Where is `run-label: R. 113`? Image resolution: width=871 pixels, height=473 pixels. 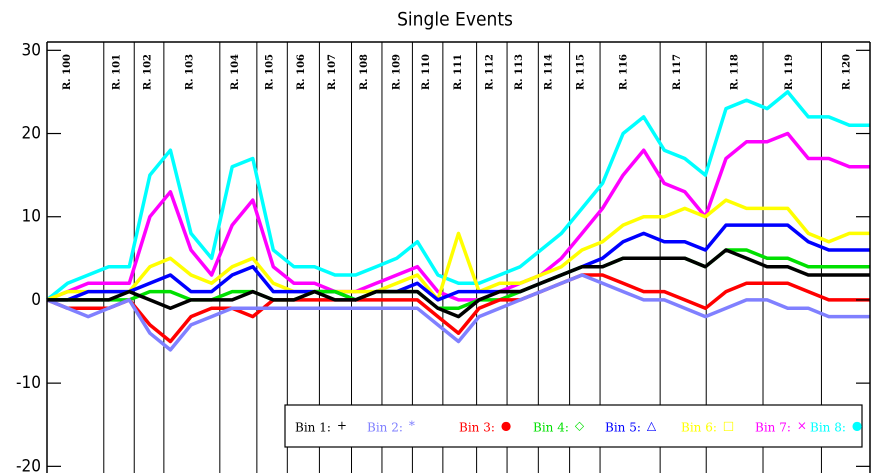 run-label: R. 113 is located at coordinates (519, 72).